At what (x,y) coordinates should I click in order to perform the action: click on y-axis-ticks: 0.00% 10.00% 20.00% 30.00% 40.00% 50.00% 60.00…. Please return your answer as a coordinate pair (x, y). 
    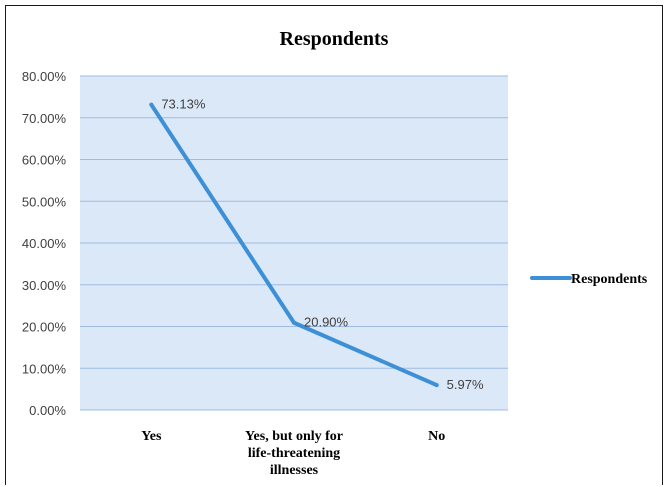
    Looking at the image, I should click on (44, 243).